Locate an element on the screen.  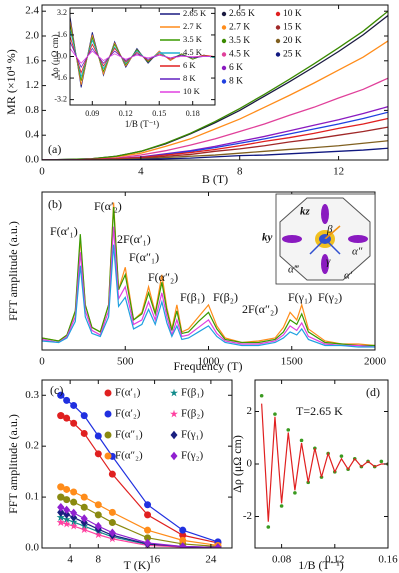
legend-label: 20 K is located at coordinates (292, 41).